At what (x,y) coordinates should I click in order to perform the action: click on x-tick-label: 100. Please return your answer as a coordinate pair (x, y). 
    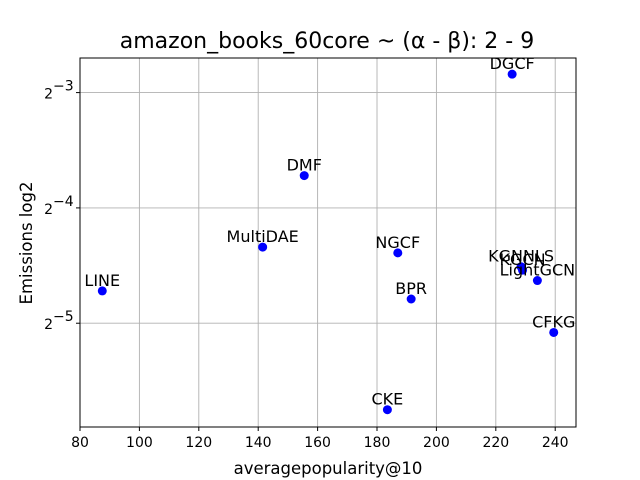
    Looking at the image, I should click on (139, 443).